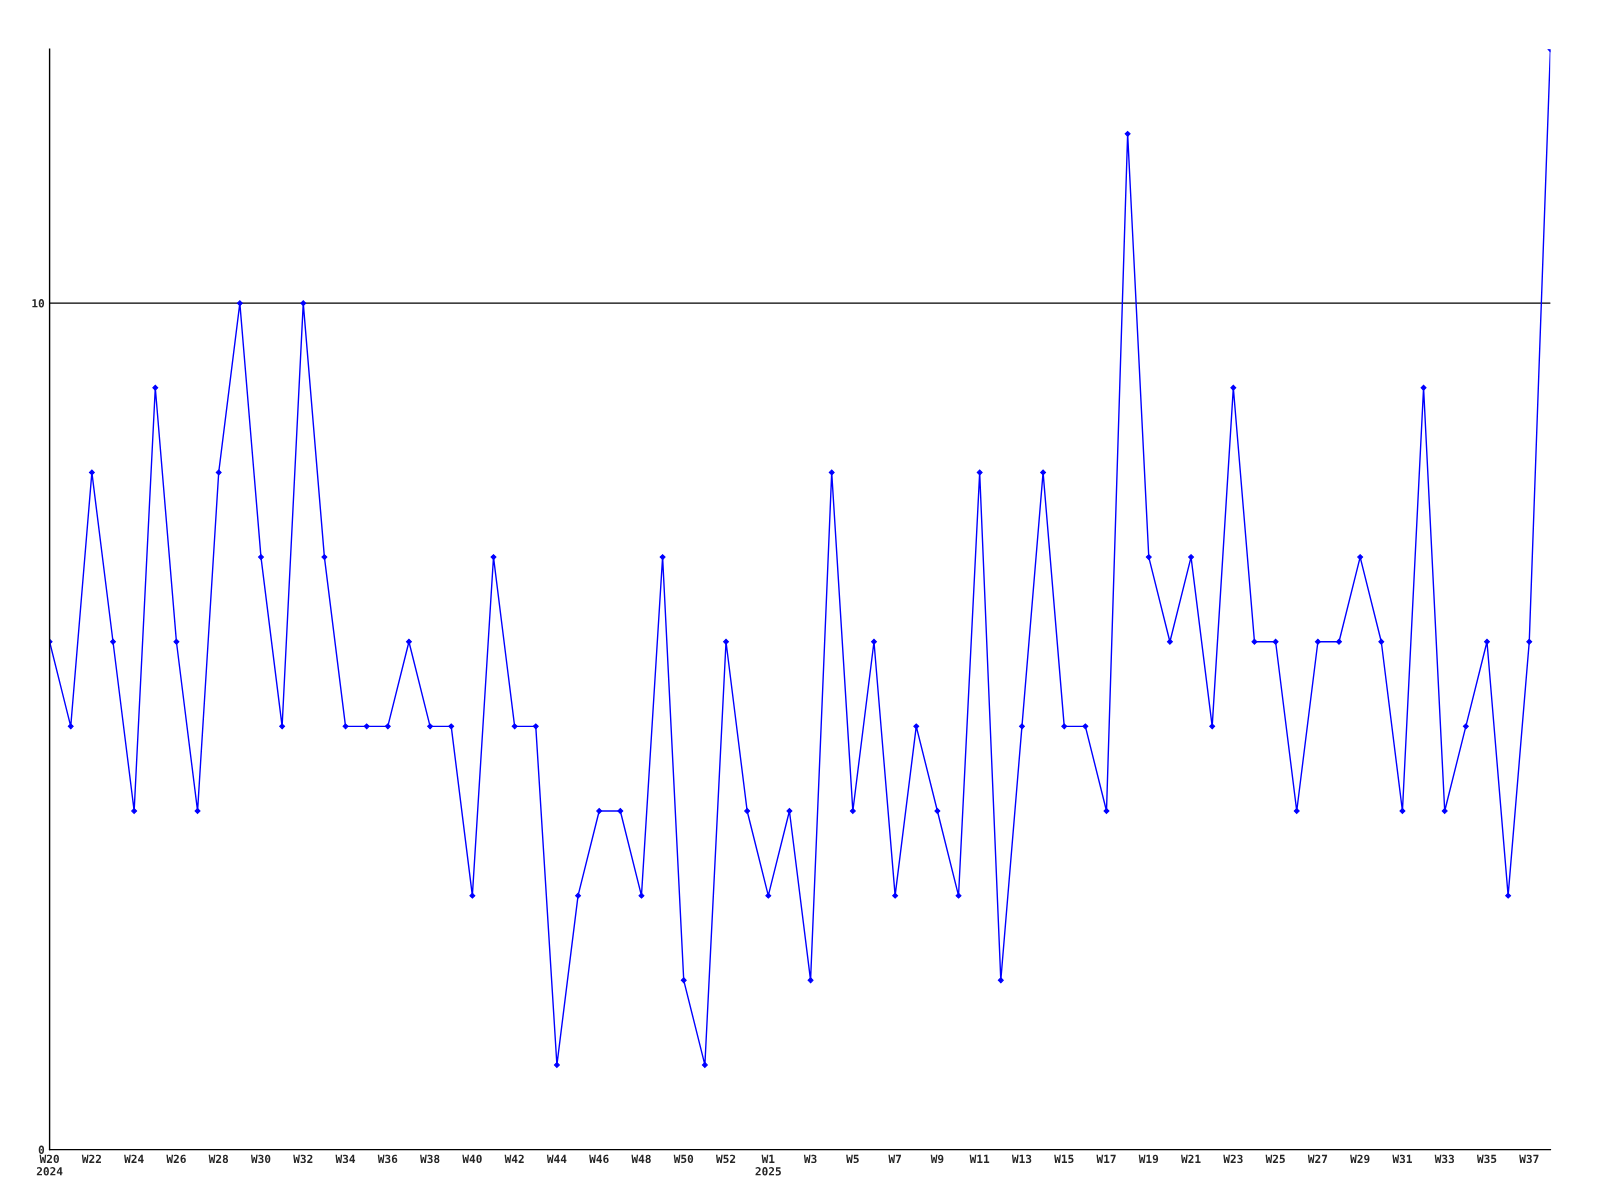 This screenshot has width=1600, height=1200. Describe the element at coordinates (345, 1159) in the screenshot. I see `x-tick-label: W34` at that location.